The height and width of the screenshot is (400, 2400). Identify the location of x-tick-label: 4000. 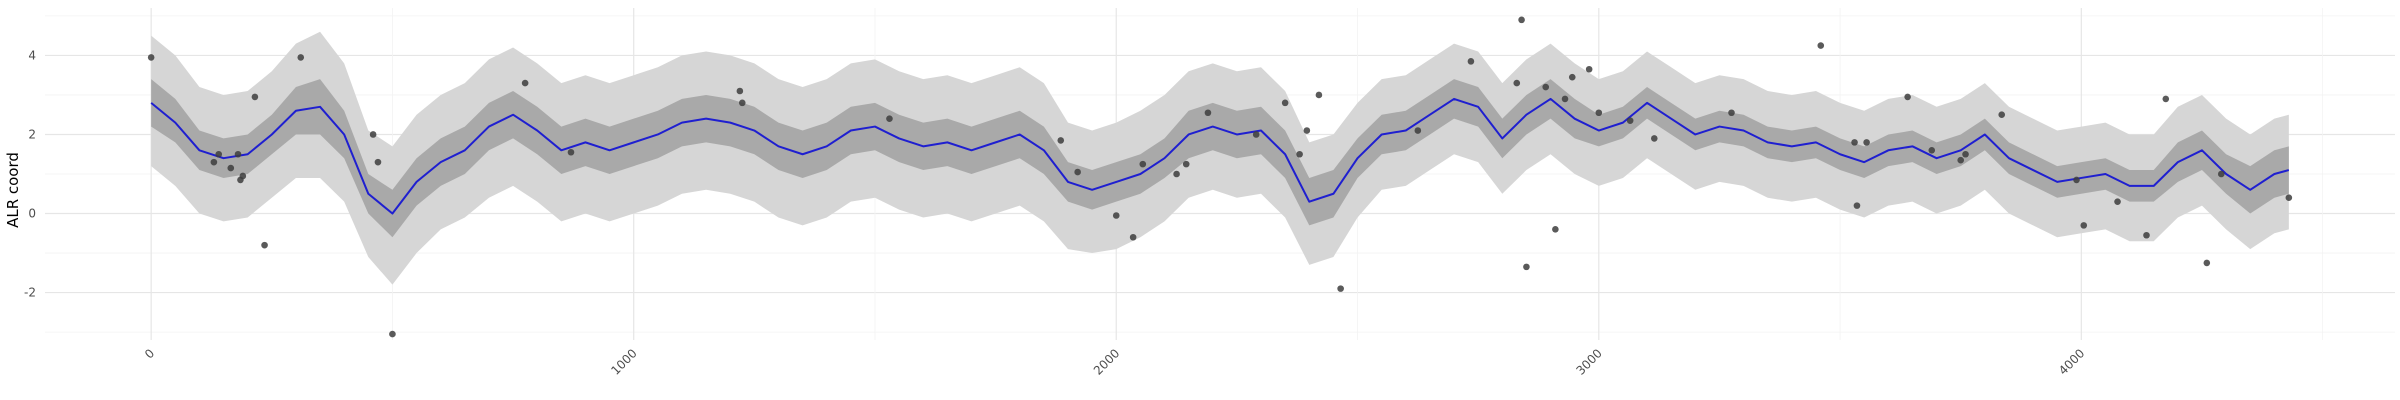
(2071, 361).